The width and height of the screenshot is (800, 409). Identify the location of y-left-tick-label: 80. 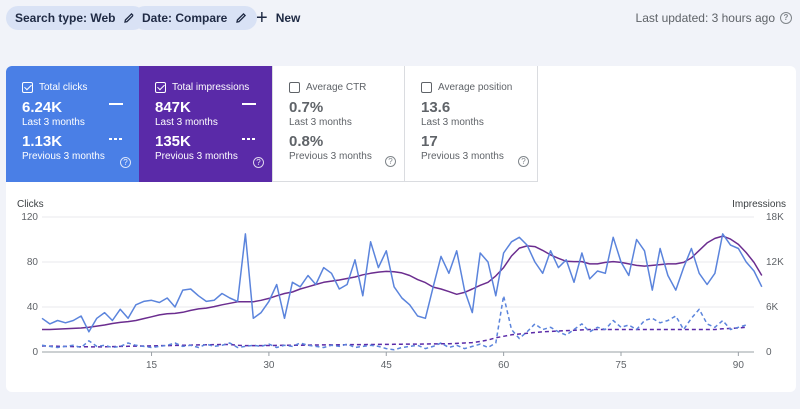
(33, 262).